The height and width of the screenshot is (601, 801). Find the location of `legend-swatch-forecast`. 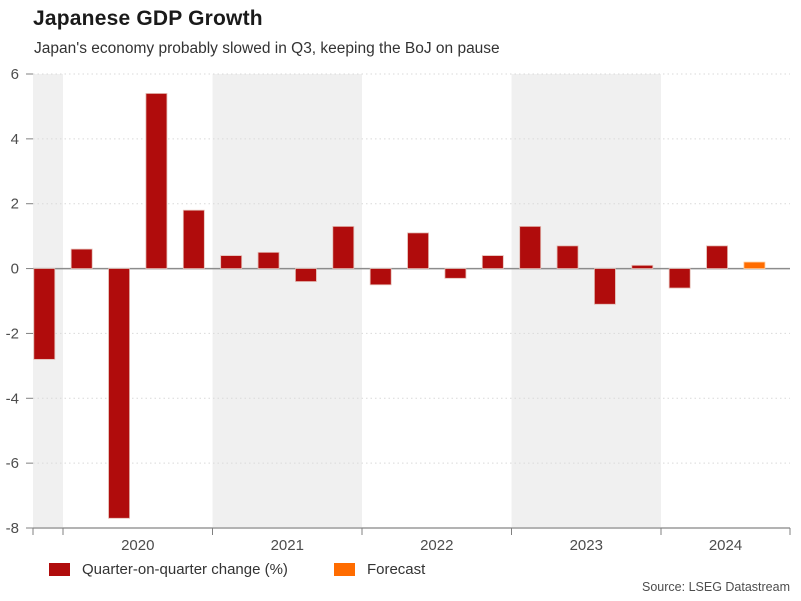

legend-swatch-forecast is located at coordinates (344, 569).